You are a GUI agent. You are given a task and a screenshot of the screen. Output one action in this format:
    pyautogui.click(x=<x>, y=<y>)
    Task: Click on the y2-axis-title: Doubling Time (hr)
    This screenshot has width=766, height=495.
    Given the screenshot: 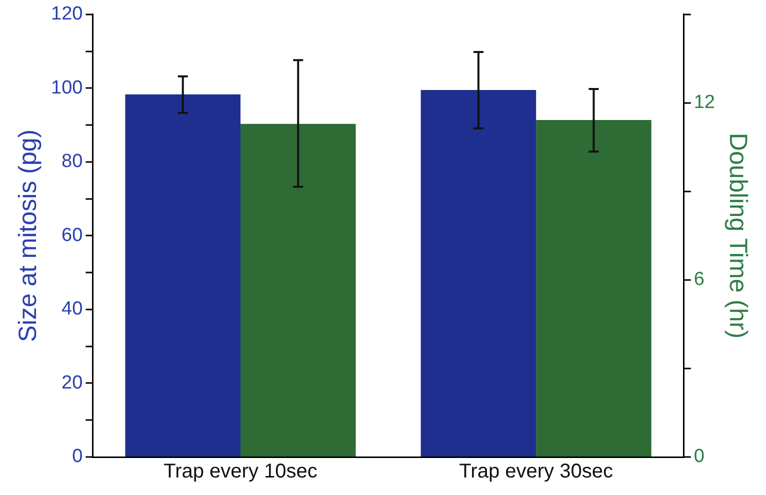 What is the action you would take?
    pyautogui.click(x=738, y=235)
    